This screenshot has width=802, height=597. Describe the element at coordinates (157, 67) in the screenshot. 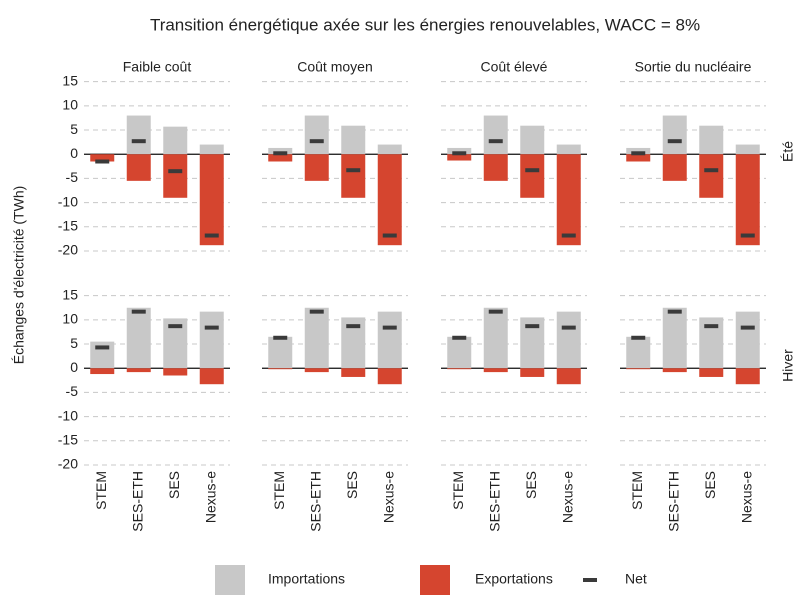

I see `column-title: Faible coût` at that location.